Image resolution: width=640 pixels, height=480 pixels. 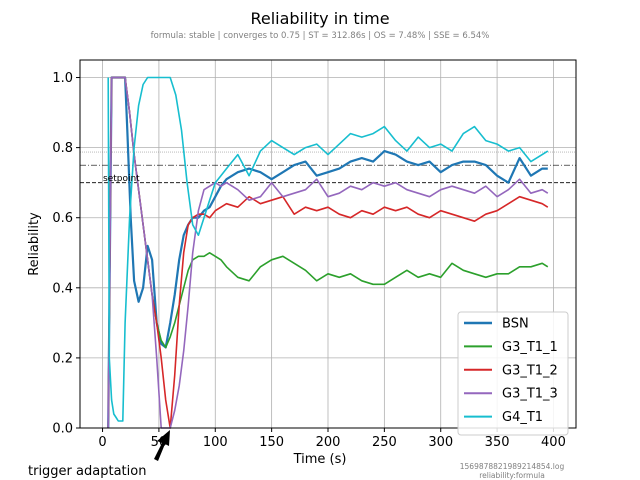 What do you see at coordinates (512, 475) in the screenshot?
I see `file-note-line-2: reliability:formula` at bounding box center [512, 475].